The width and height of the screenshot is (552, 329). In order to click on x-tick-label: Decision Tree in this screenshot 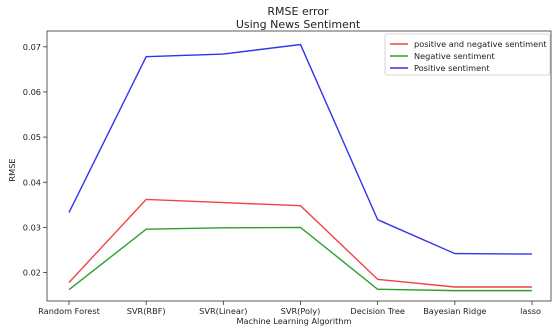, I will do `click(377, 311)`.